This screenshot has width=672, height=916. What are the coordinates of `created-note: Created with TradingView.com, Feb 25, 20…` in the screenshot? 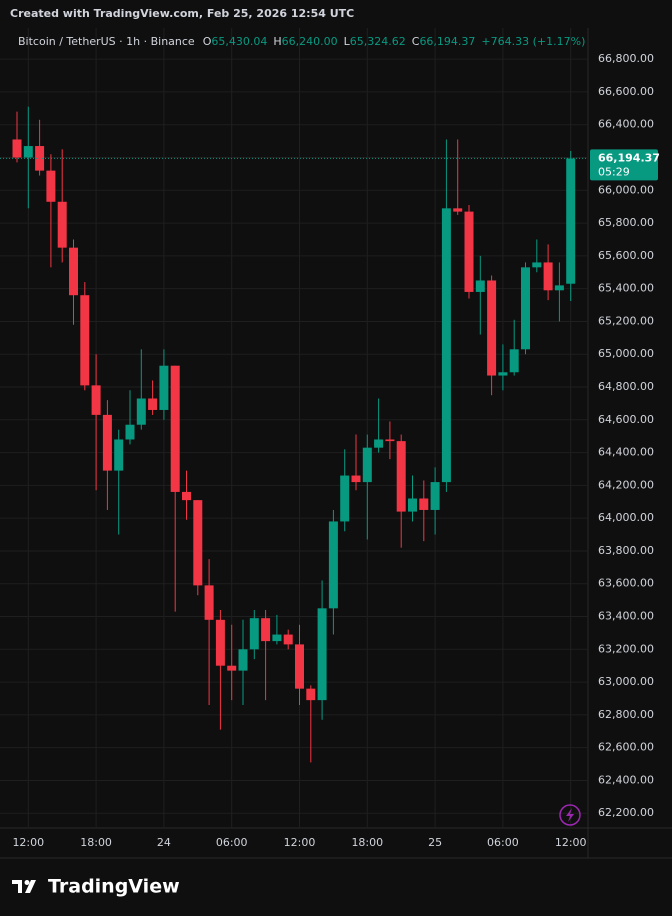 It's located at (182, 13).